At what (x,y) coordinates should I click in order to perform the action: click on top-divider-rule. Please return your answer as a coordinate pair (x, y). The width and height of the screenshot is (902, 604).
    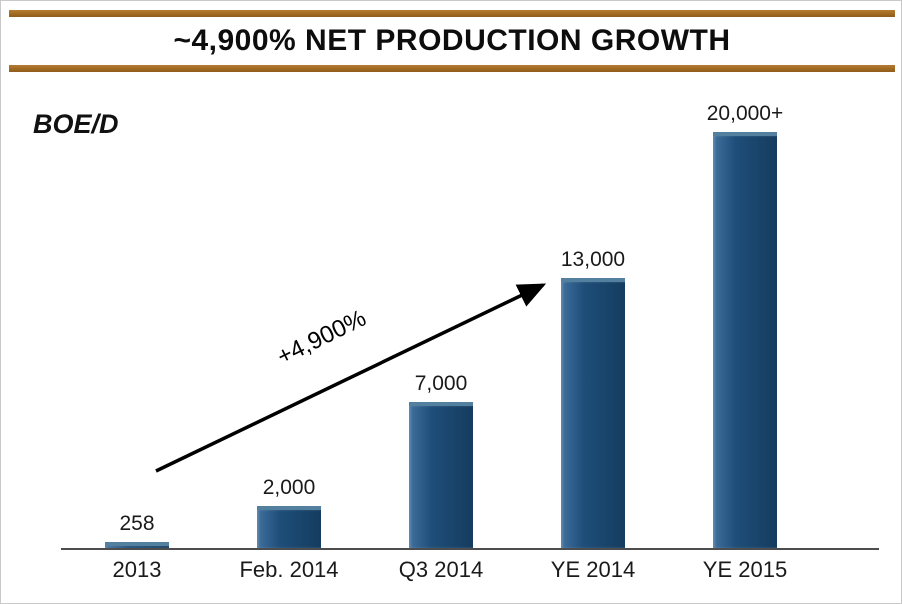
    Looking at the image, I should click on (452, 13).